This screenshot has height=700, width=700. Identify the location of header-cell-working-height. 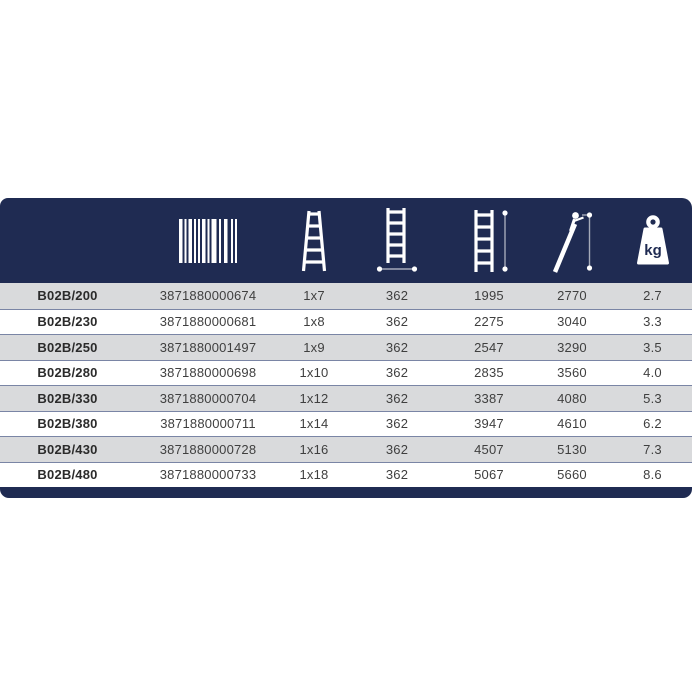
(572, 241).